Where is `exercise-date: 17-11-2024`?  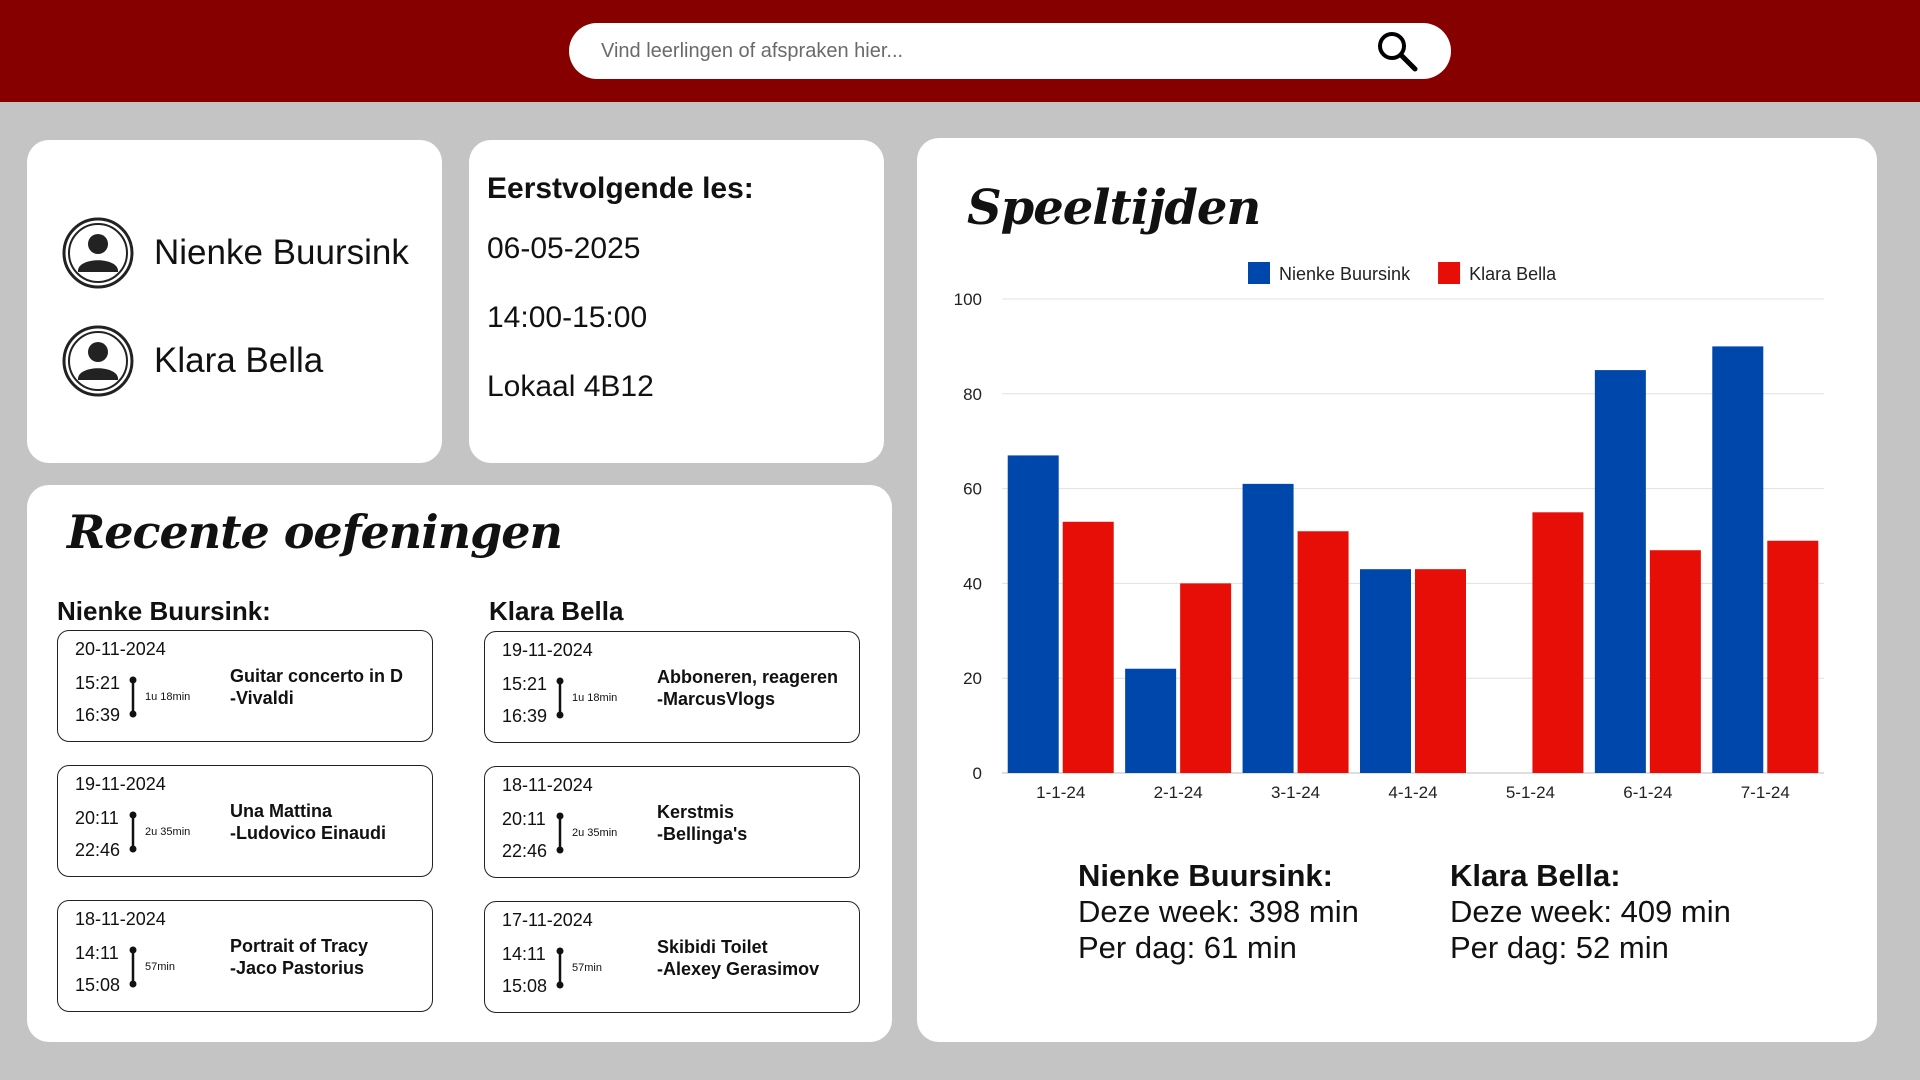
exercise-date: 17-11-2024 is located at coordinates (547, 920).